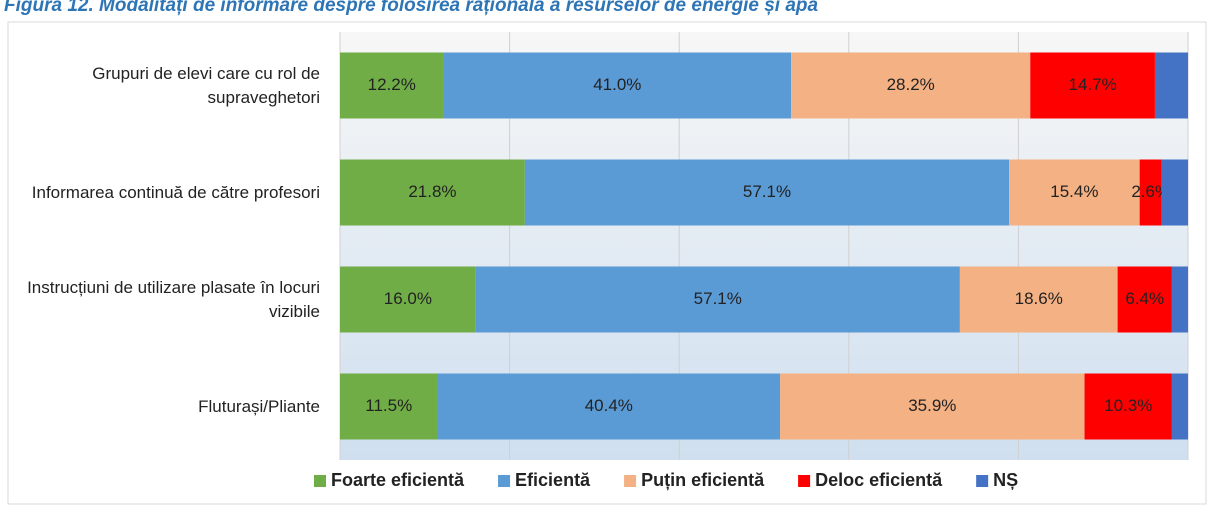 This screenshot has width=1211, height=505. Describe the element at coordinates (553, 480) in the screenshot. I see `legend-label: Eficientă` at that location.